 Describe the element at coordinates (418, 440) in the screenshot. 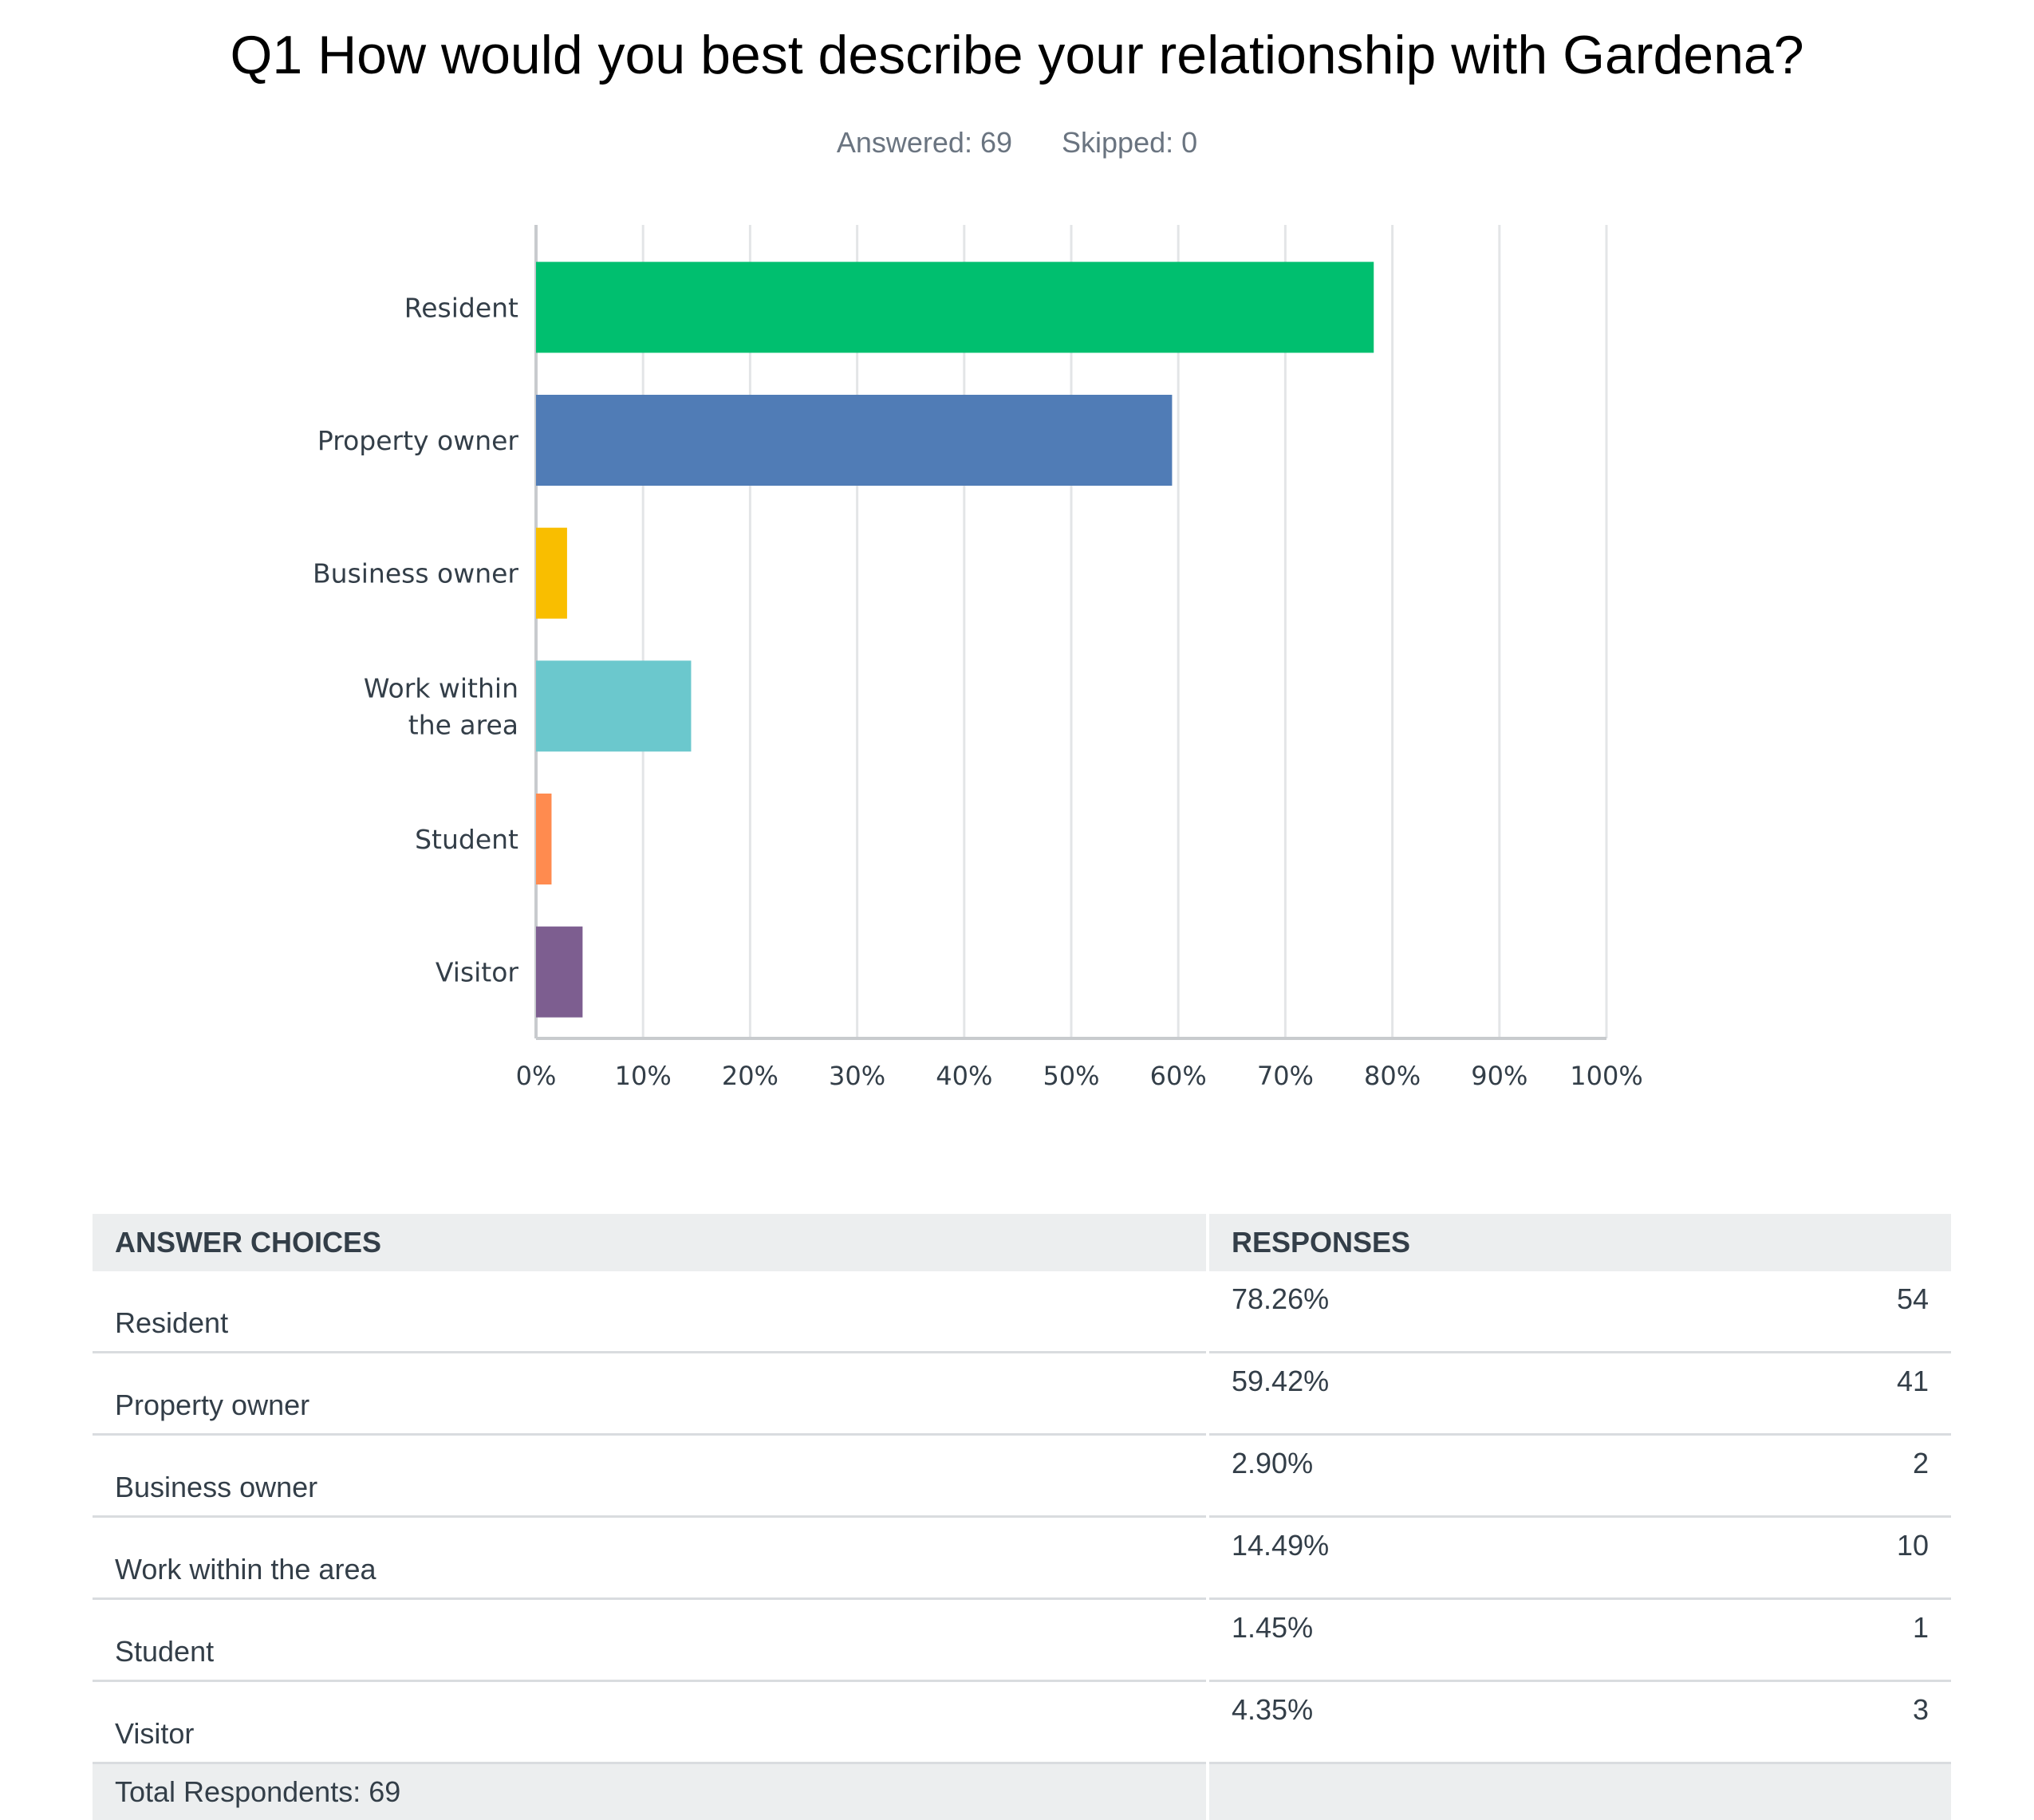

I see `category-label: Property owner` at that location.